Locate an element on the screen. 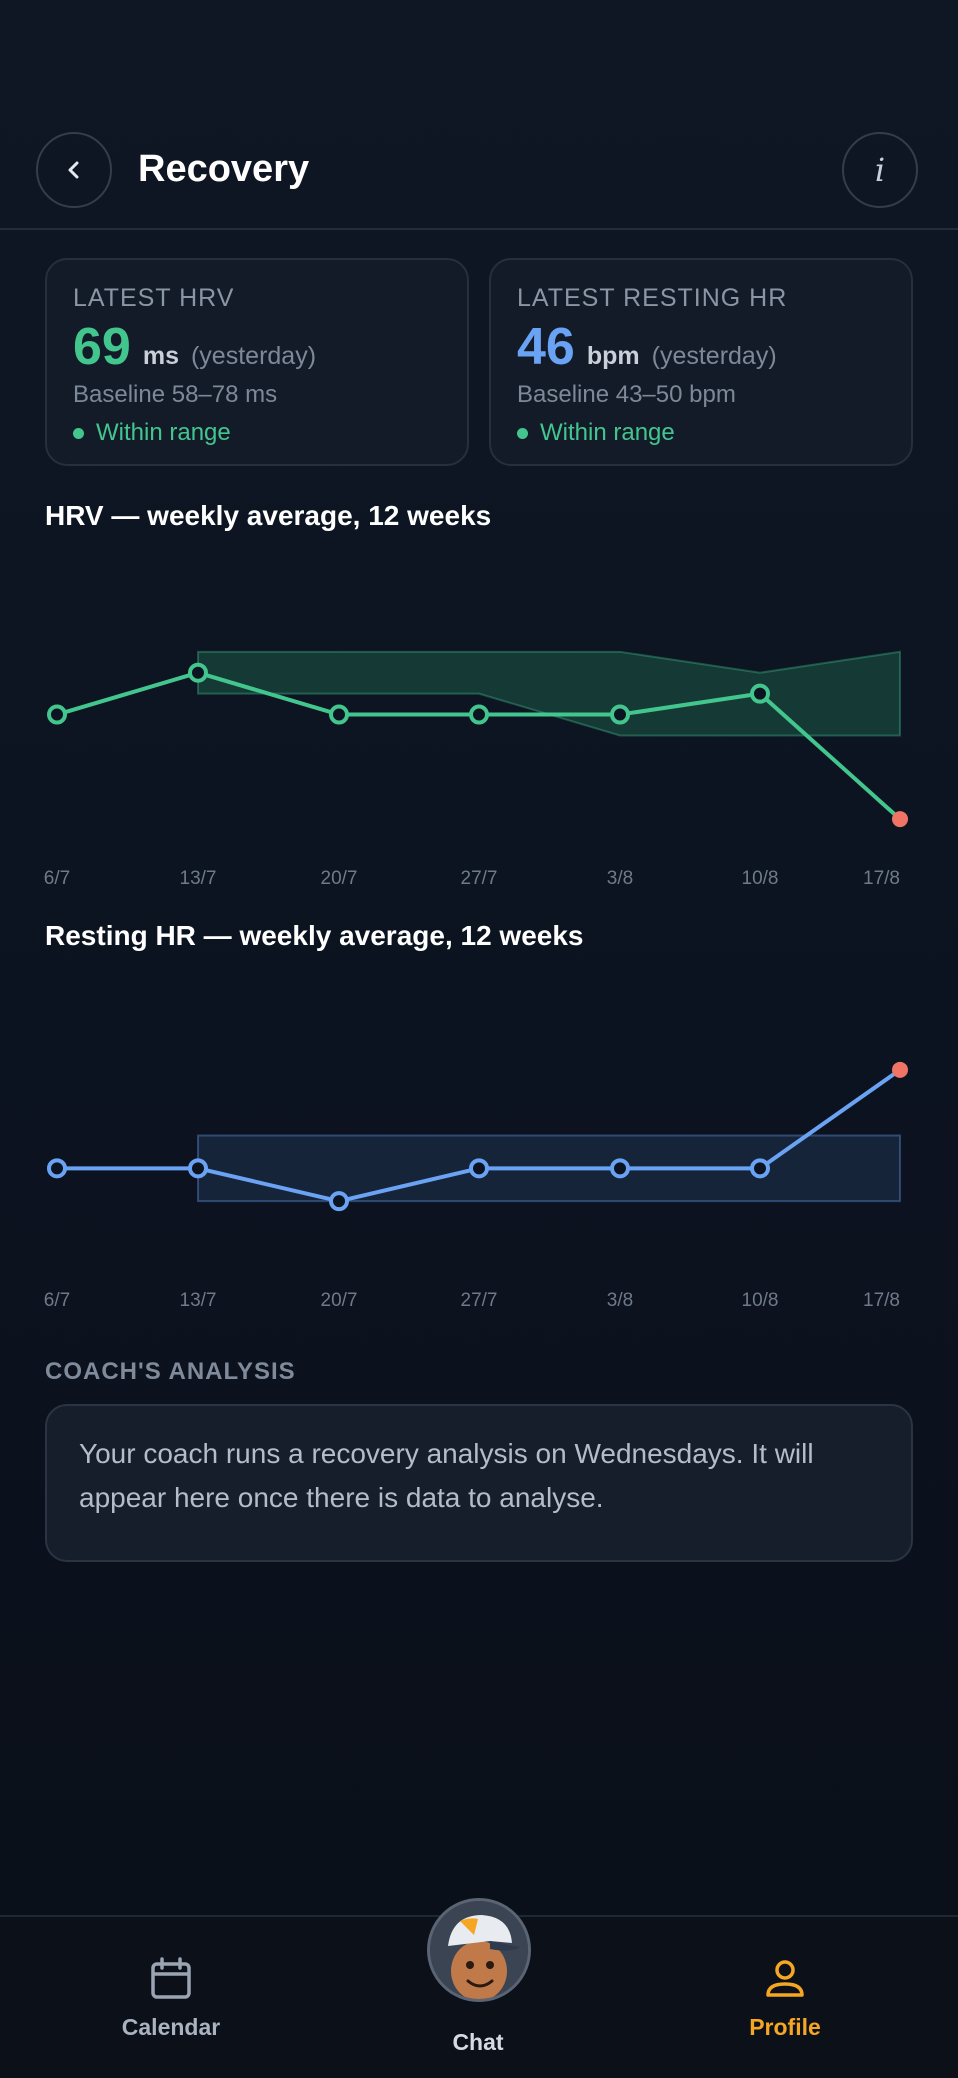 This screenshot has width=958, height=2078. hrv-chart: 6/7 13/7 20/7 27/7 3/8 10/8 17/8 is located at coordinates (476, 769).